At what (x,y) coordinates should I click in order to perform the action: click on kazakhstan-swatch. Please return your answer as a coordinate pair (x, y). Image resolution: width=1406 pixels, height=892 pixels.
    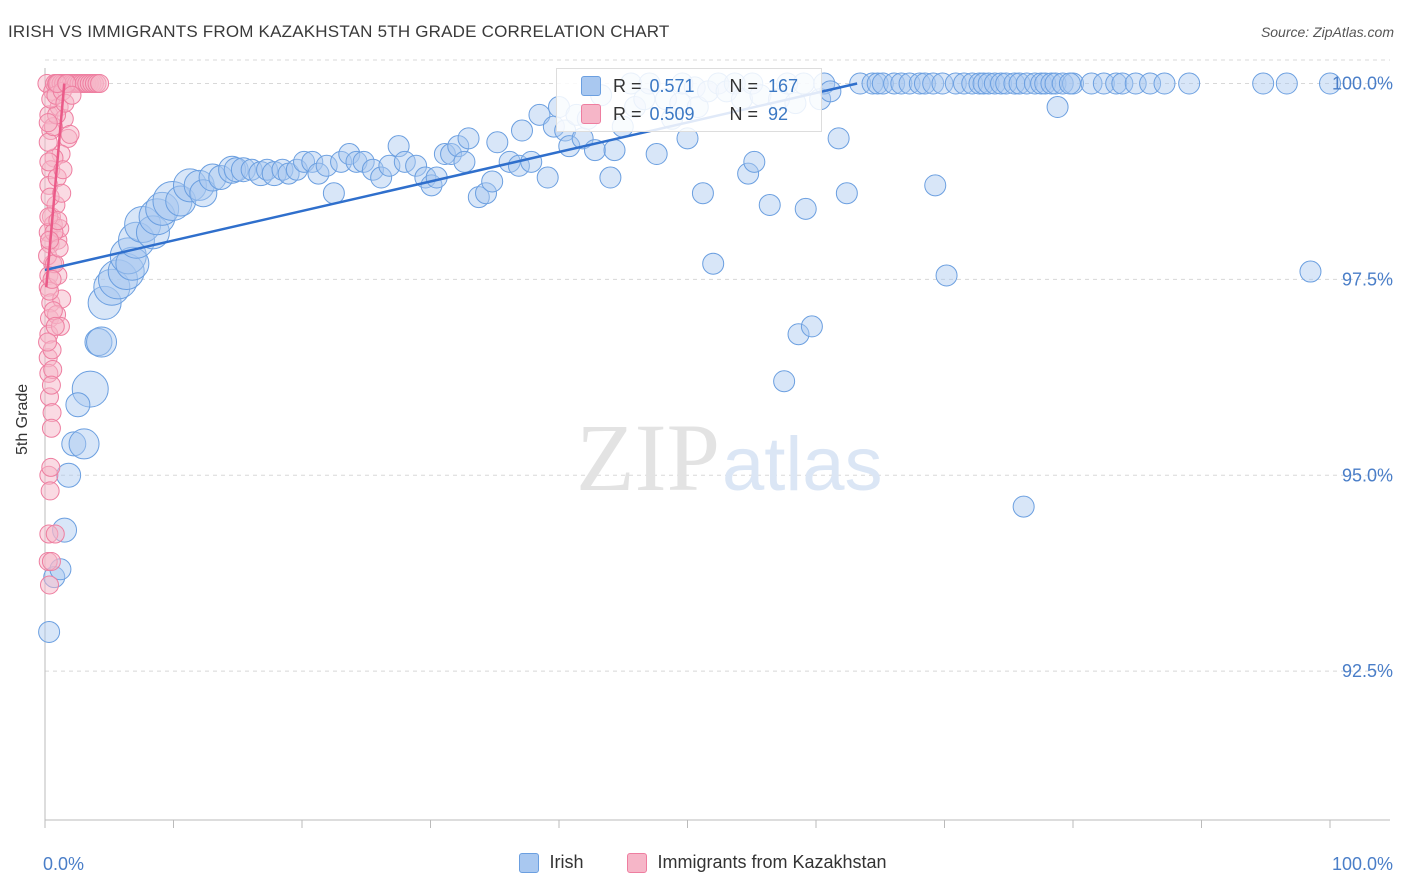
    Looking at the image, I should click on (591, 114).